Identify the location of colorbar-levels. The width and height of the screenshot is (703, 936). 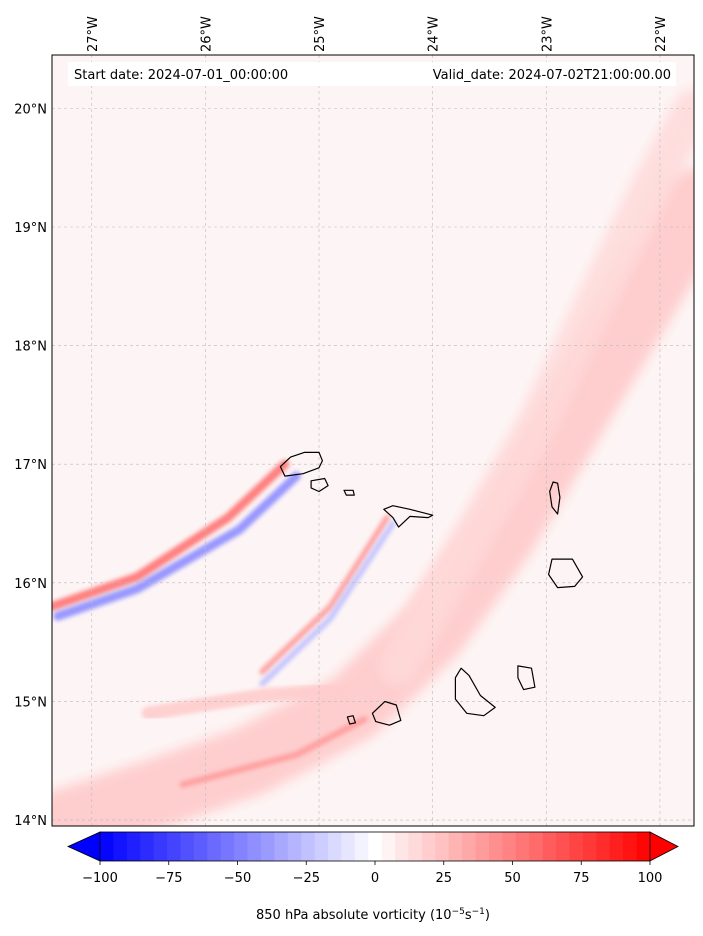
(375, 846).